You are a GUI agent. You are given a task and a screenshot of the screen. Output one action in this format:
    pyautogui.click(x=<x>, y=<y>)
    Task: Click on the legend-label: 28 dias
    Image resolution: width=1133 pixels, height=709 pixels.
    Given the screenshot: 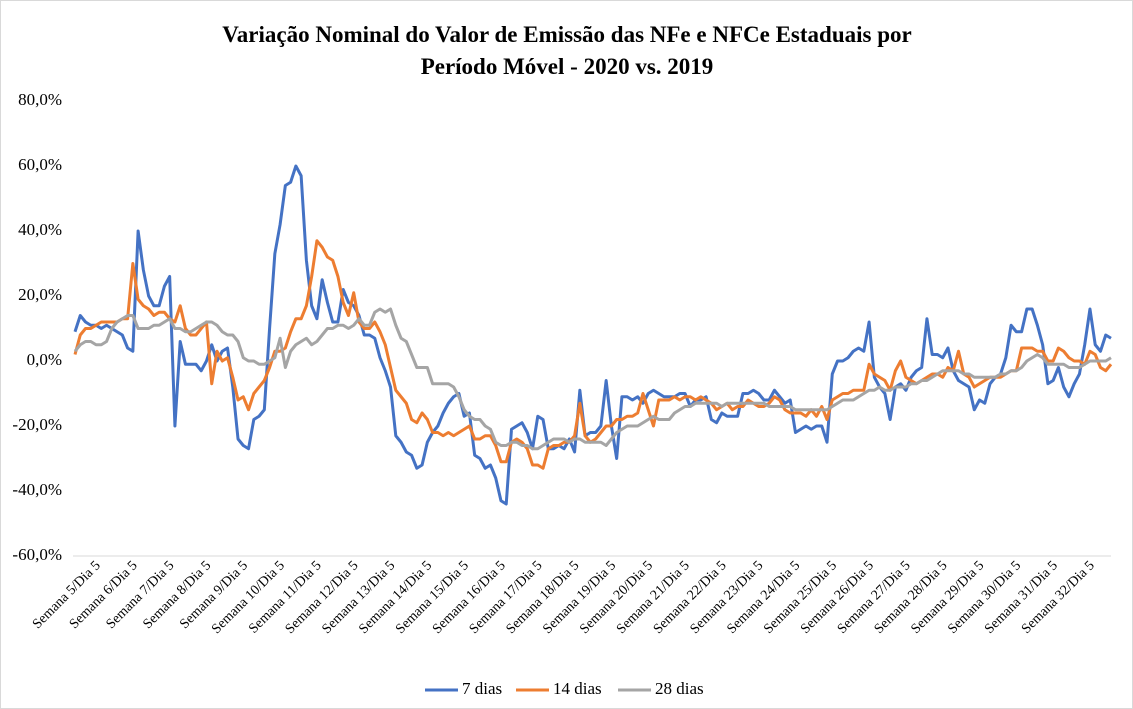 What is the action you would take?
    pyautogui.click(x=679, y=688)
    